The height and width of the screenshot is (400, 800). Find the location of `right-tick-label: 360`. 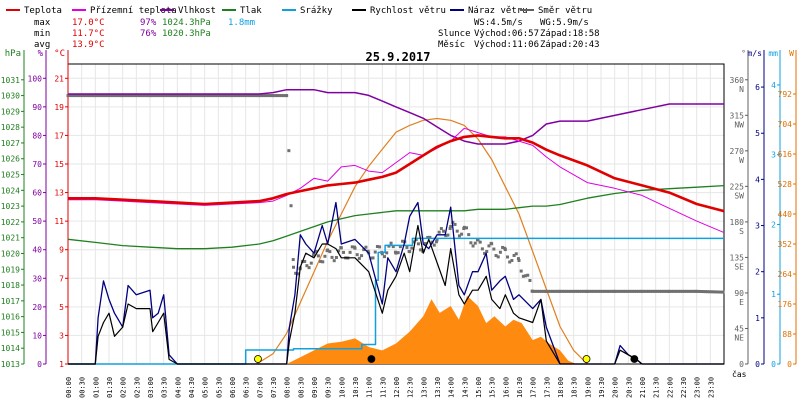

right-tick-label: 360 is located at coordinates (737, 80).